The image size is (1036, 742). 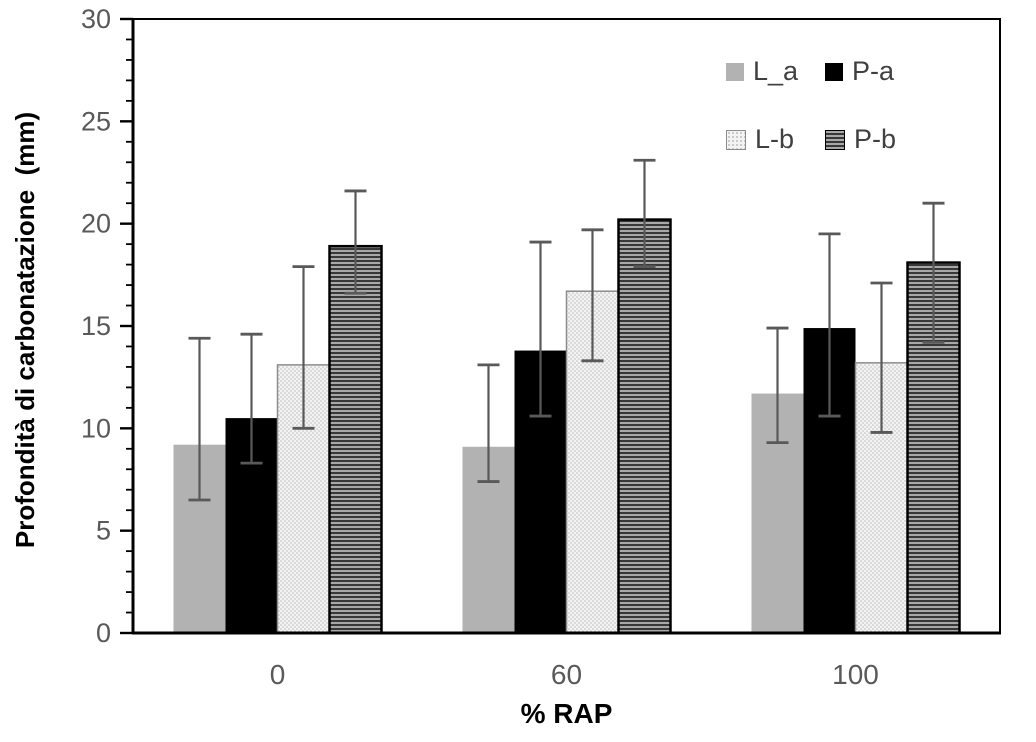 I want to click on x-tick-label-100: 100, so click(x=855, y=674).